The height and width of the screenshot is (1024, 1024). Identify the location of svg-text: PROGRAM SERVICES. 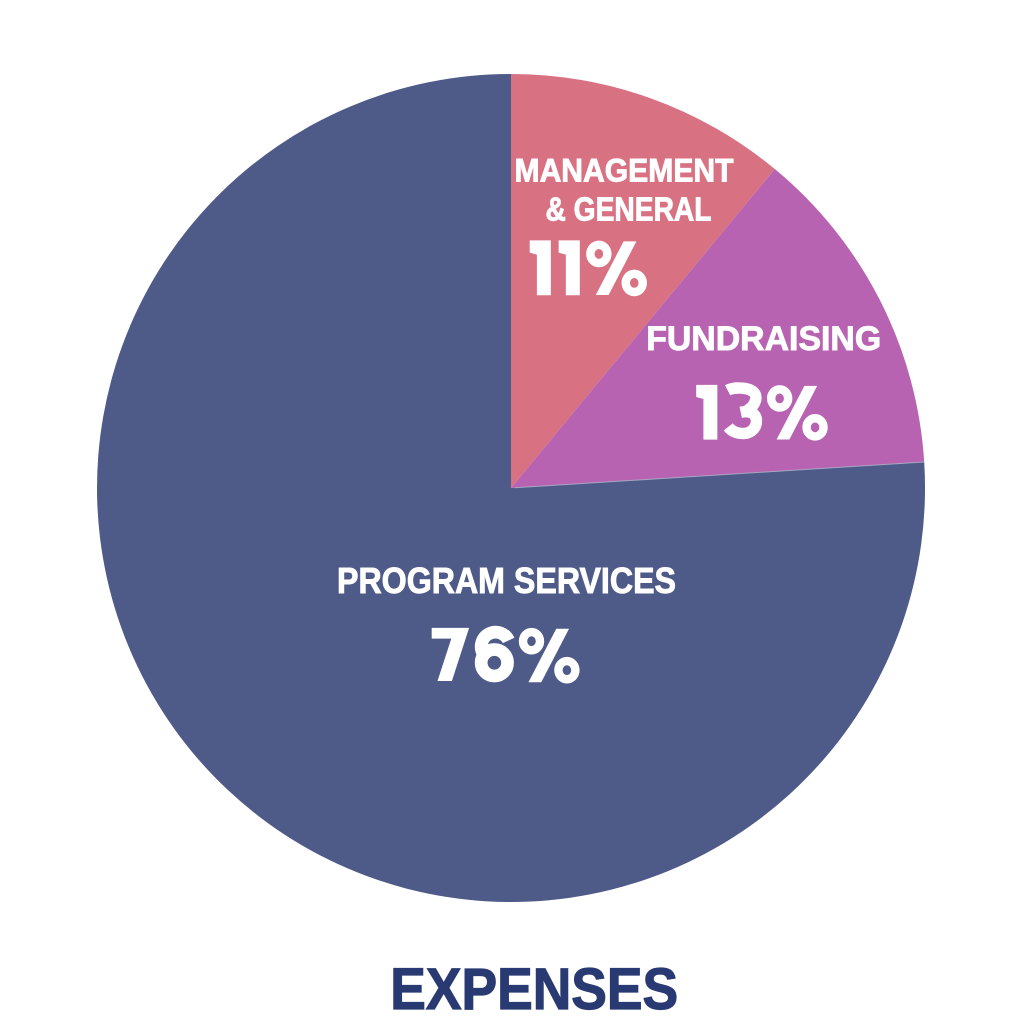
(506, 580).